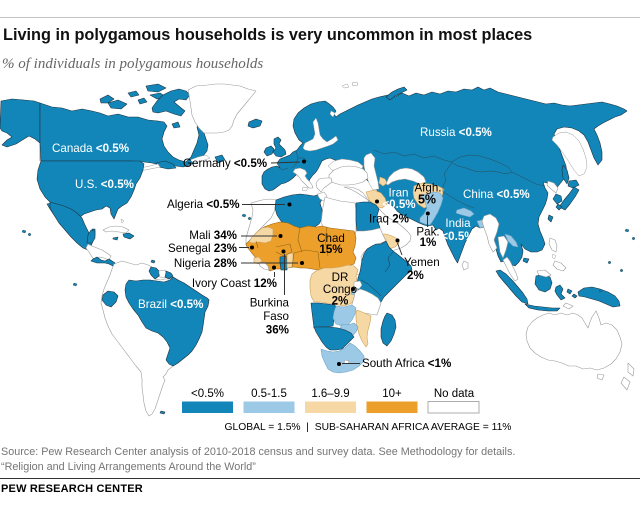  What do you see at coordinates (427, 188) in the screenshot?
I see `svg-text: Afgh.` at bounding box center [427, 188].